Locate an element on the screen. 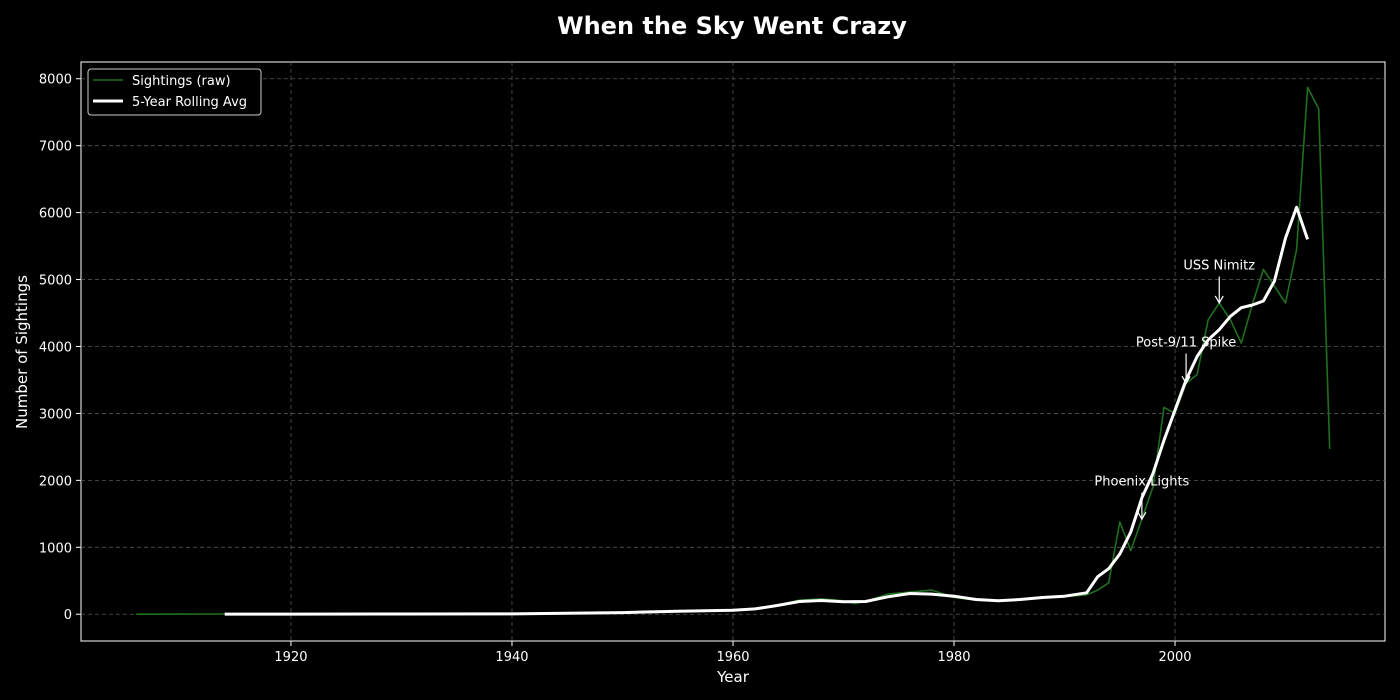 The height and width of the screenshot is (700, 1400). x-tick-label: 1980 is located at coordinates (953, 657).